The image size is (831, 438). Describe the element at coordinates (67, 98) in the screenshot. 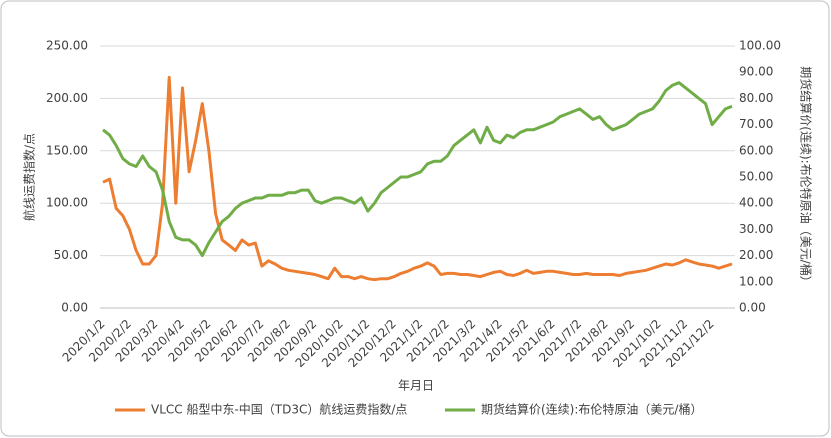

I see `y-tick-label: 200.00` at that location.